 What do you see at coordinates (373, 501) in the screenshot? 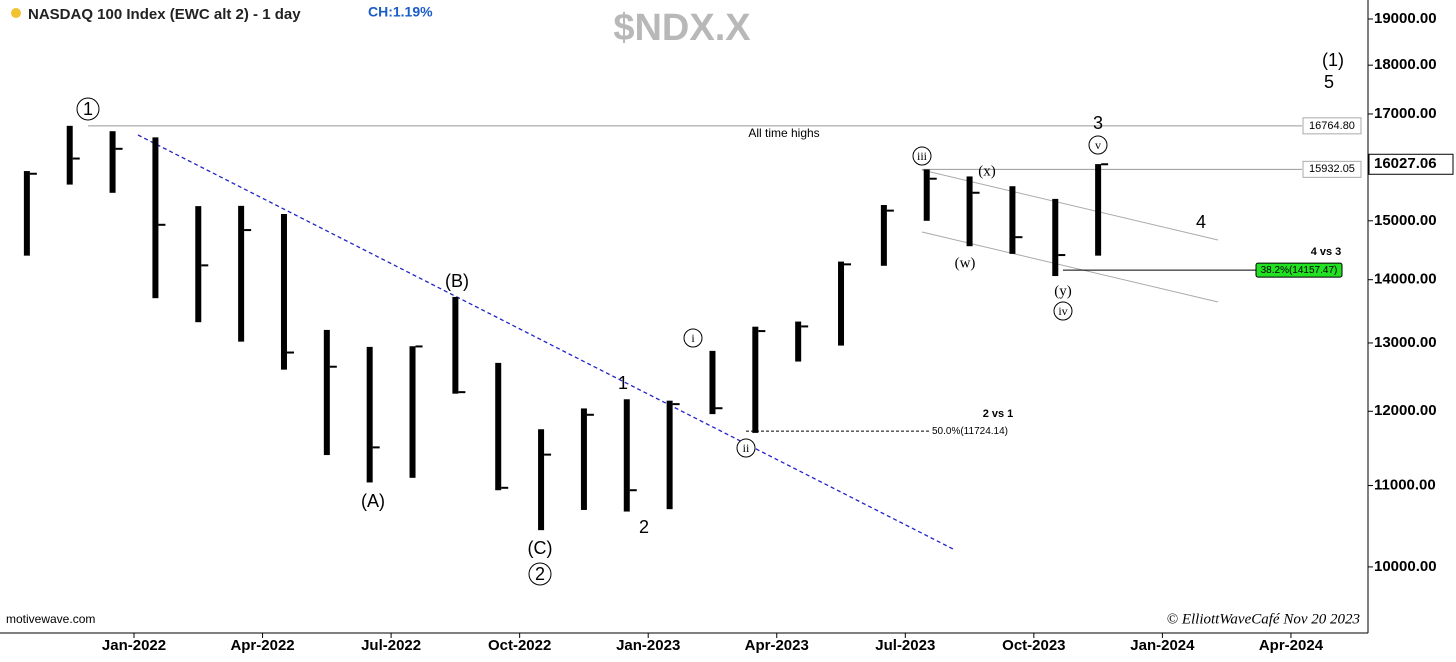
I see `annotation: (A)` at bounding box center [373, 501].